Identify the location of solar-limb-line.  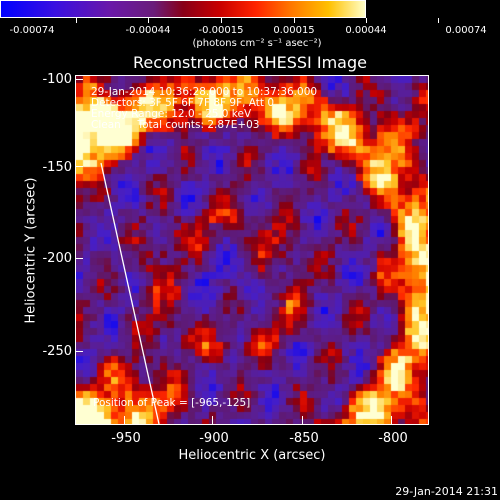
(130, 293).